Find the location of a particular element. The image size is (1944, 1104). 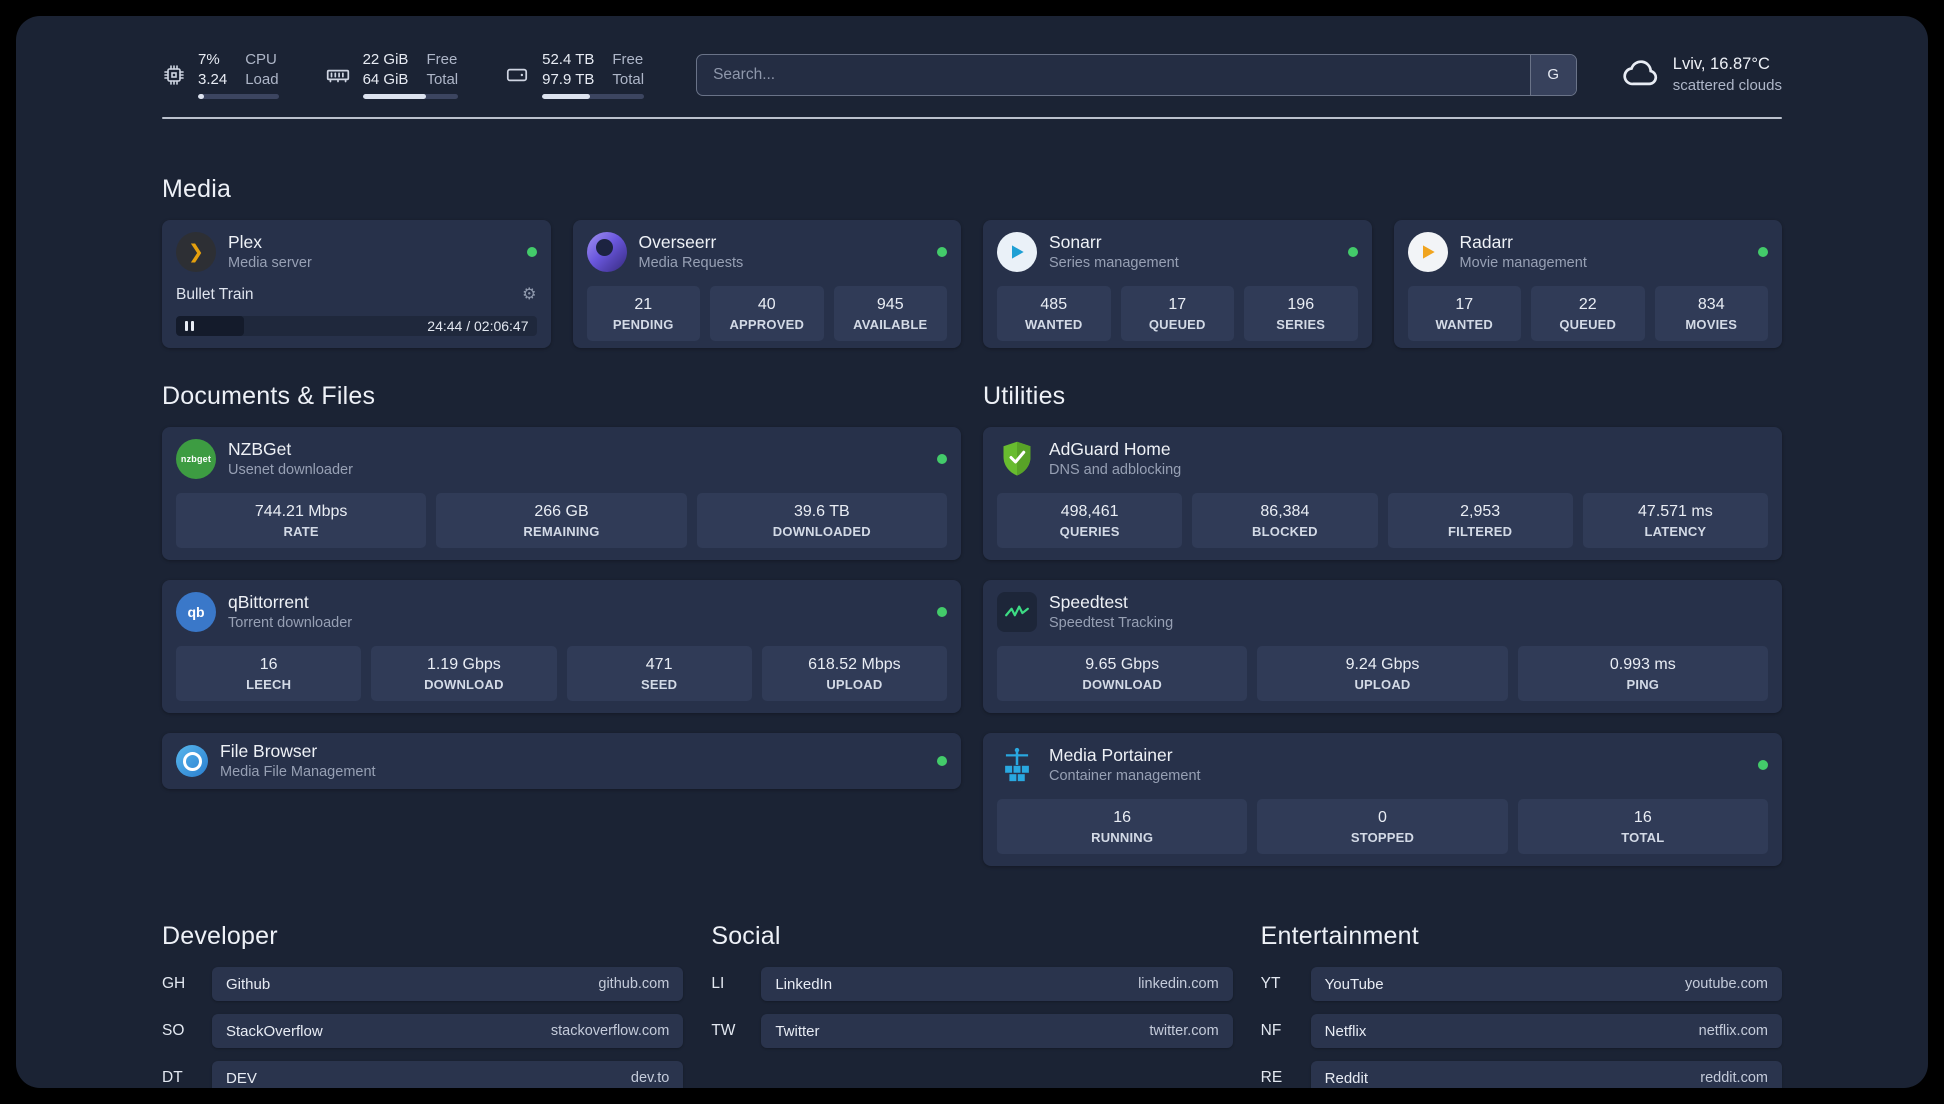

weather-widget: Lviv, 16.87°C scattered clouds is located at coordinates (1702, 74).